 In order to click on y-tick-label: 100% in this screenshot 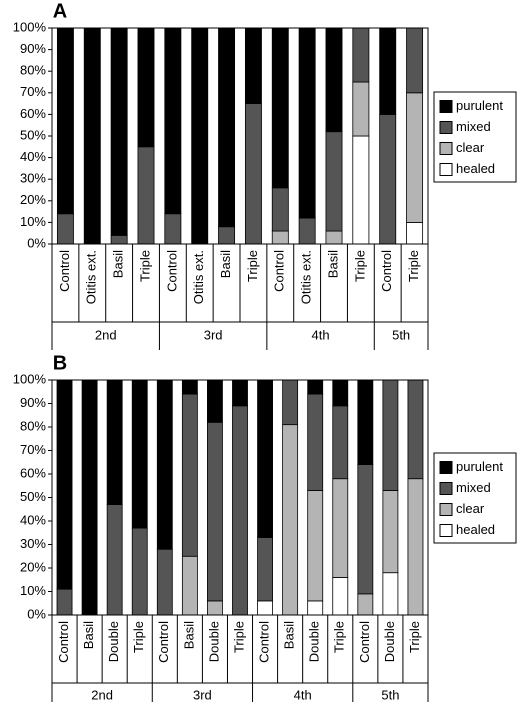, I will do `click(30, 26)`.